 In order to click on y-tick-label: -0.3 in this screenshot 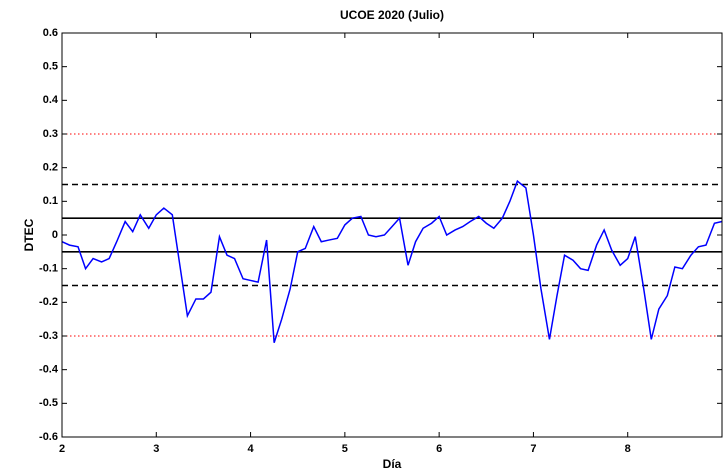, I will do `click(48, 336)`.